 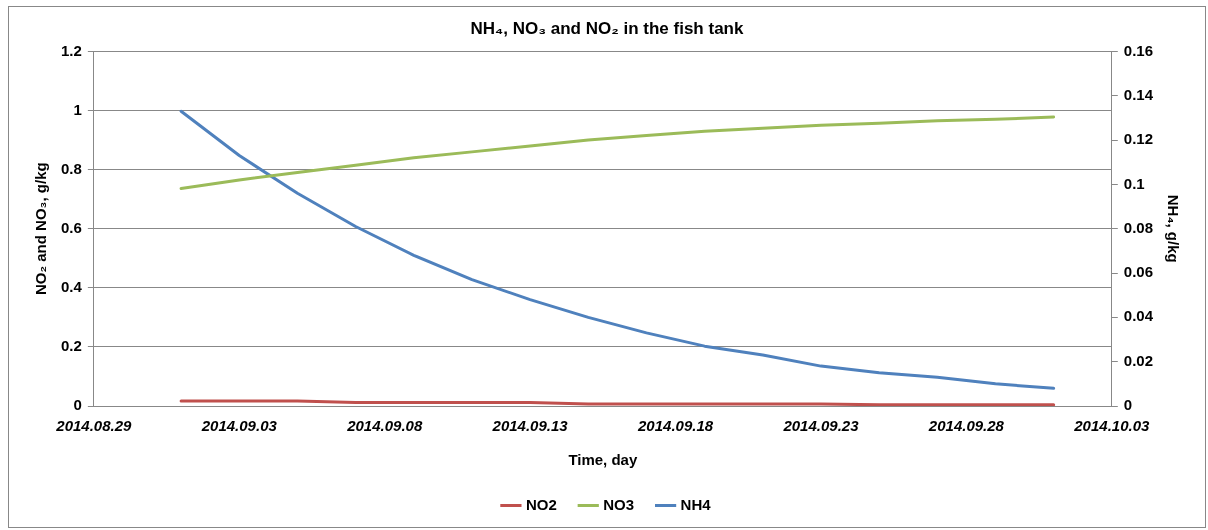 I want to click on x-tick-label: 2014.09.18, so click(x=675, y=426).